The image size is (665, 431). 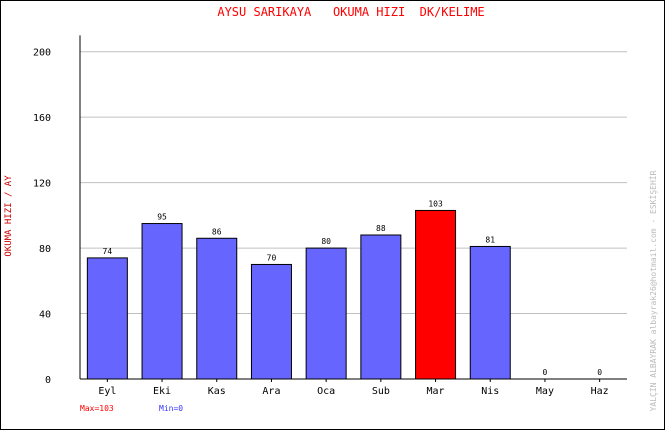 What do you see at coordinates (490, 239) in the screenshot?
I see `value-label: 81` at bounding box center [490, 239].